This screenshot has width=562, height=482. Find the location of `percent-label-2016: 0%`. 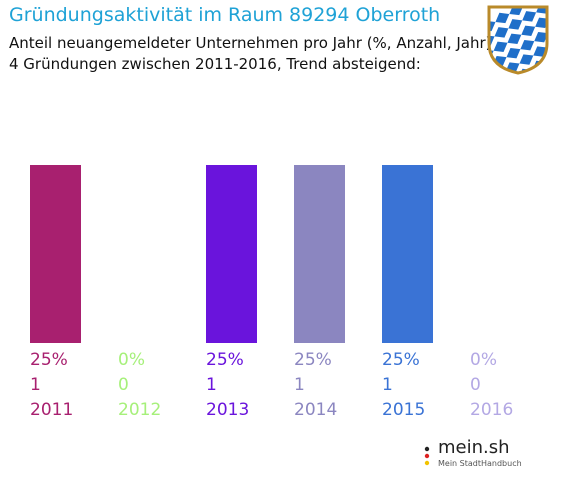

percent-label-2016: 0% is located at coordinates (483, 360).